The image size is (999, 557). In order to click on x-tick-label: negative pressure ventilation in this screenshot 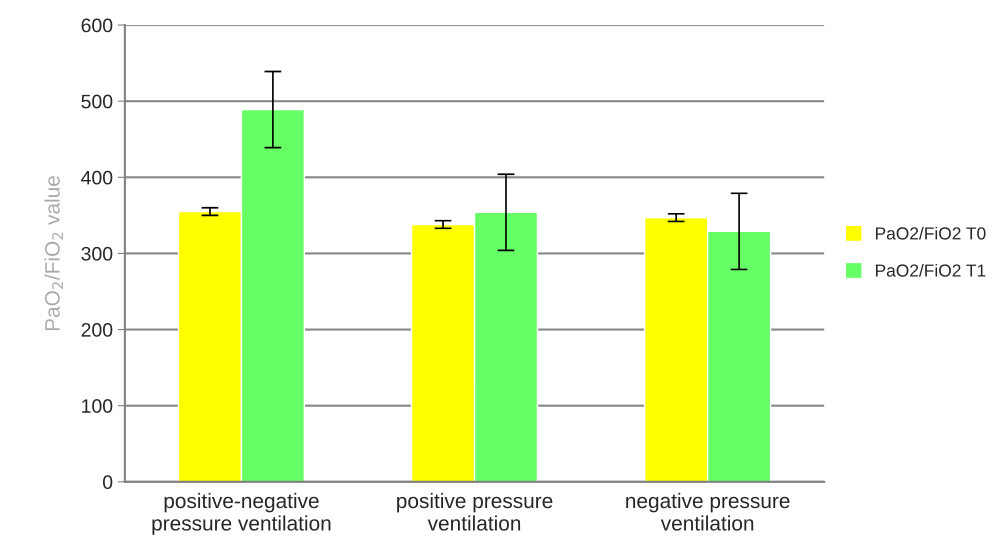, I will do `click(708, 511)`.